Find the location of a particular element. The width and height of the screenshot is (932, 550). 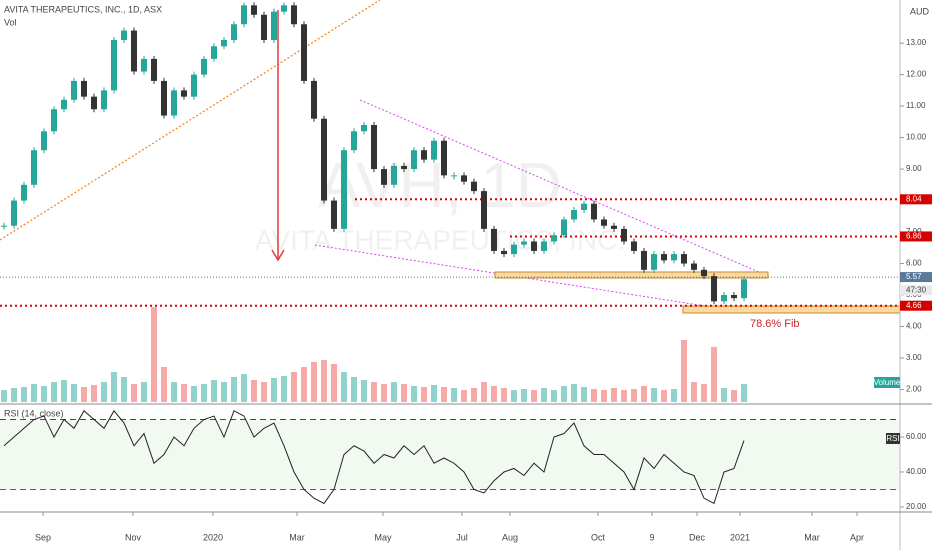

x-tick-label: Aug is located at coordinates (510, 537).